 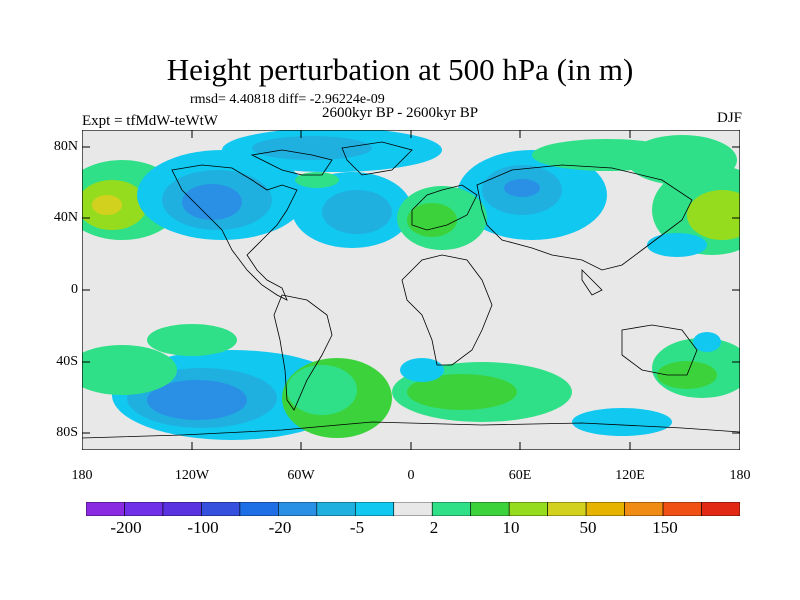 I want to click on colorbar-label: 2, so click(x=434, y=527).